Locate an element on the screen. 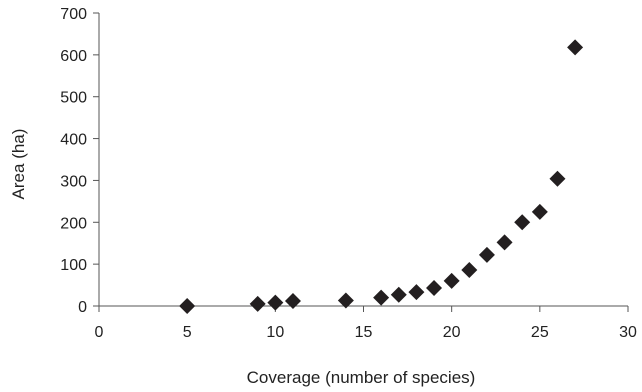 This screenshot has width=642, height=392. y-tick-label: 300 is located at coordinates (73, 181).